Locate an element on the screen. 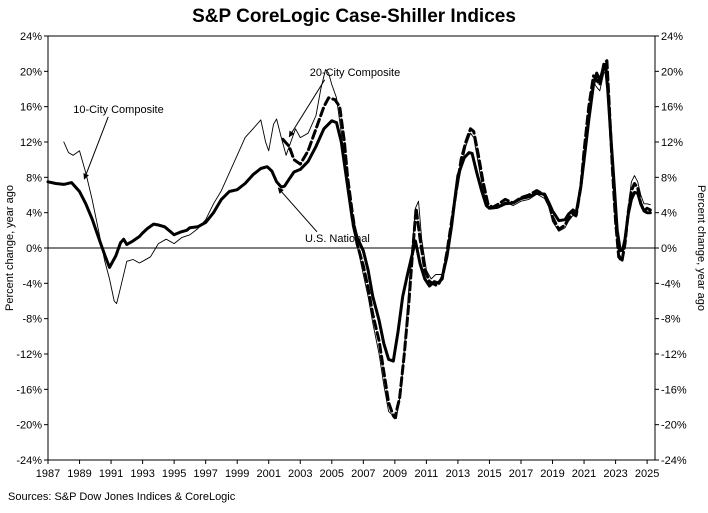  x-tick-label: 2023 is located at coordinates (615, 474).